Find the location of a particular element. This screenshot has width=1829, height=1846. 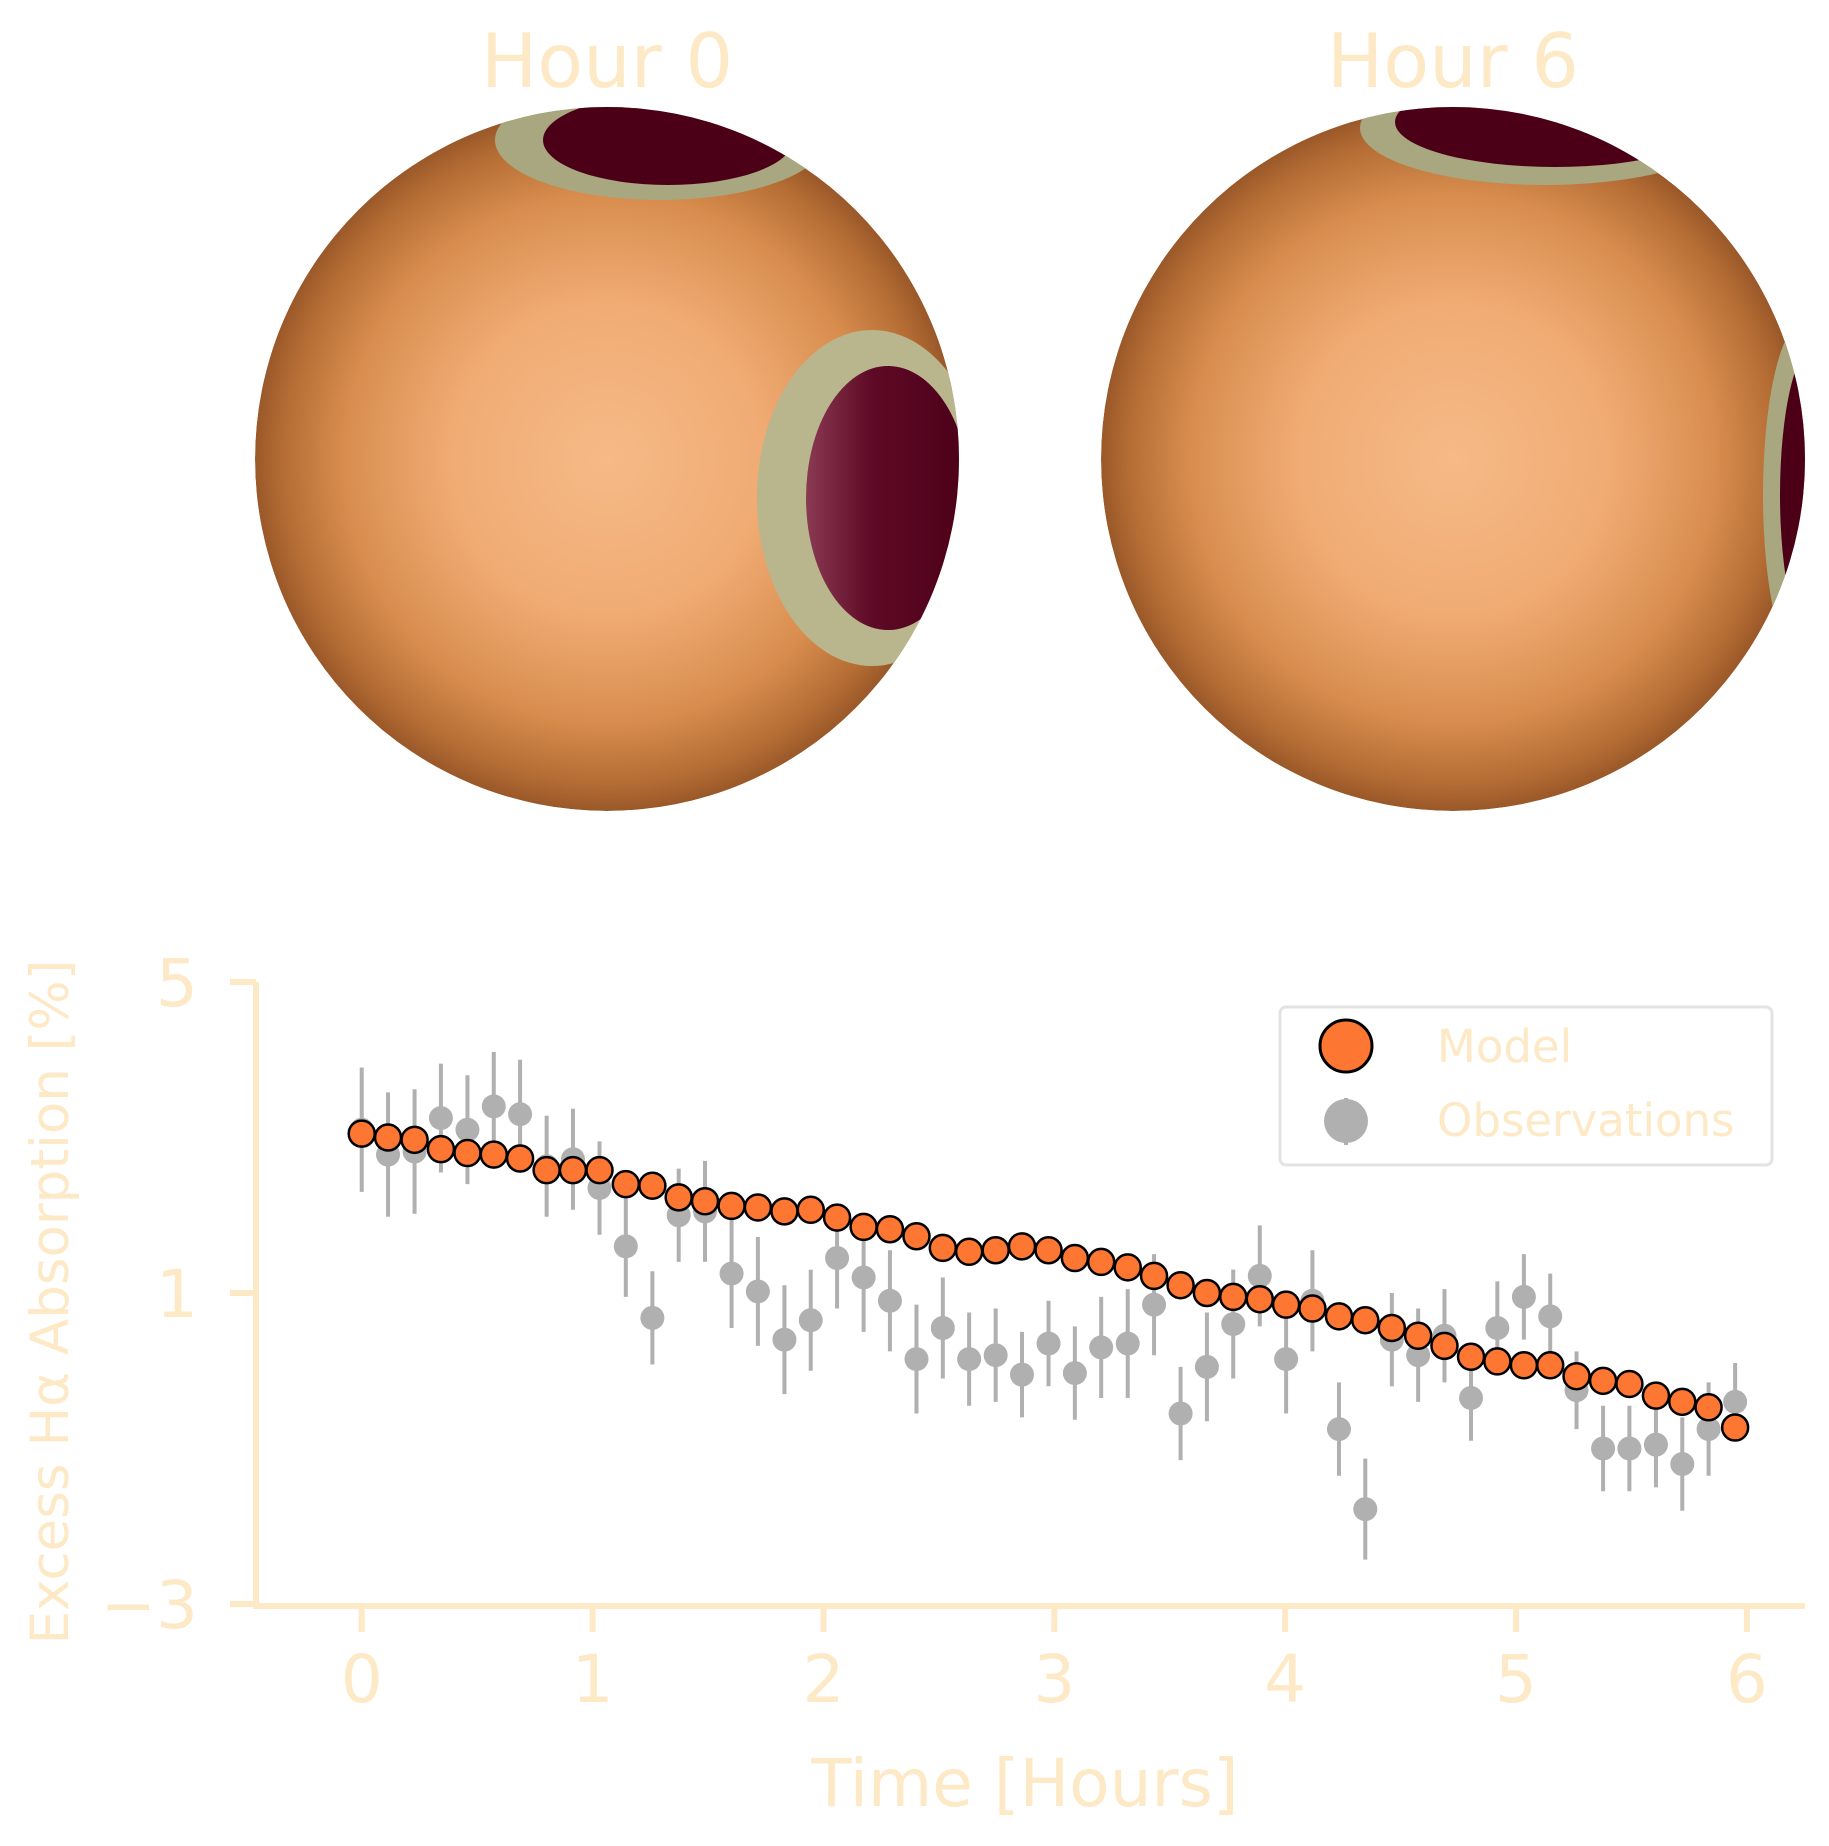

legend-model-label: Model is located at coordinates (1504, 1046).